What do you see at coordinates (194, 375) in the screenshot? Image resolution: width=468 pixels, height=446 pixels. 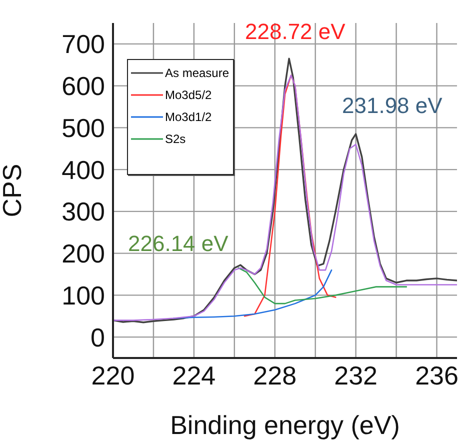 I see `x-tick-label: 224` at bounding box center [194, 375].